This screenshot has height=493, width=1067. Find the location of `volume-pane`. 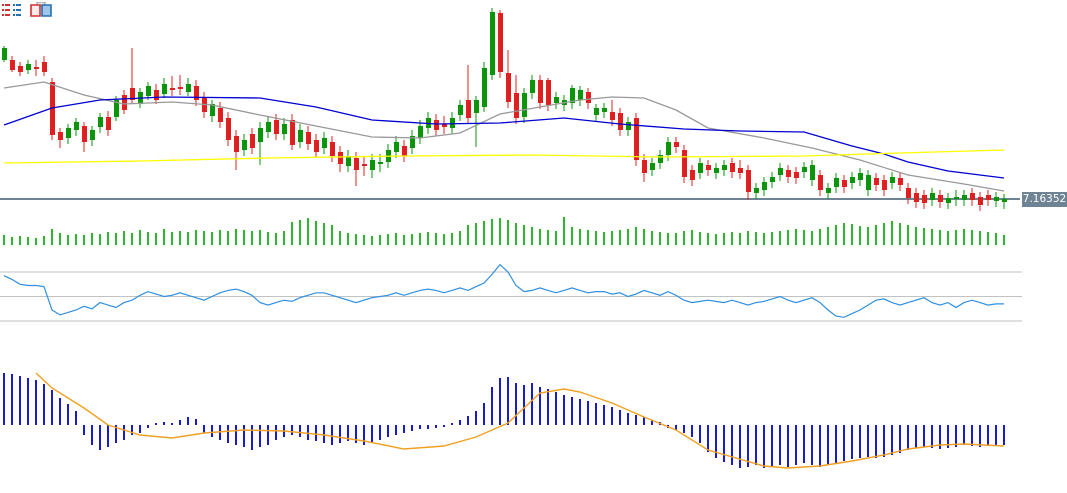

volume-pane is located at coordinates (504, 231).